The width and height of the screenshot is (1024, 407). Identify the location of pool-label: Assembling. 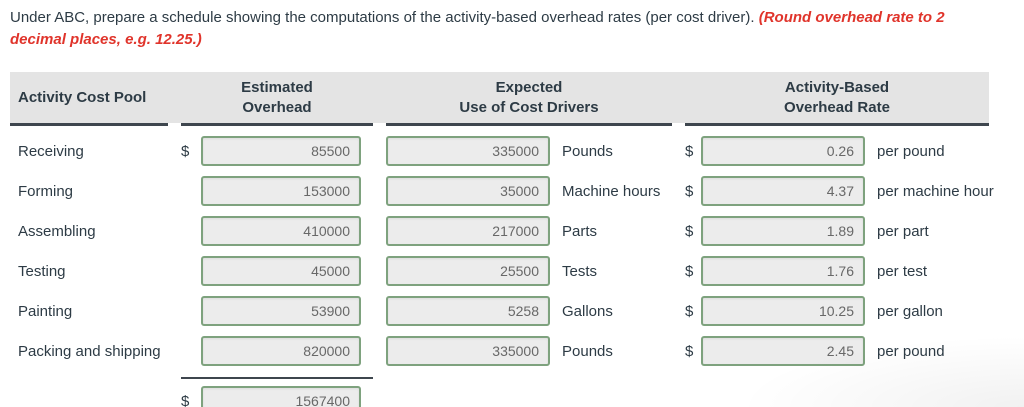
(57, 231).